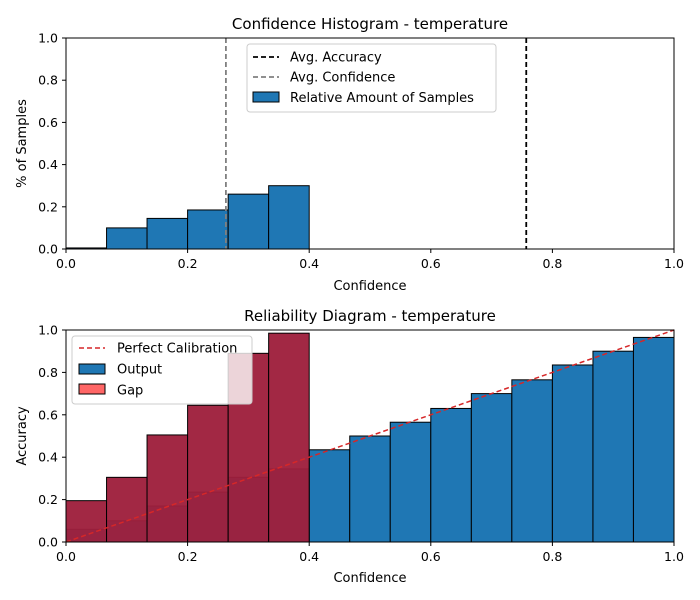 This screenshot has width=700, height=600. What do you see at coordinates (188, 556) in the screenshot?
I see `reliability-x-tick-label: 0.2` at bounding box center [188, 556].